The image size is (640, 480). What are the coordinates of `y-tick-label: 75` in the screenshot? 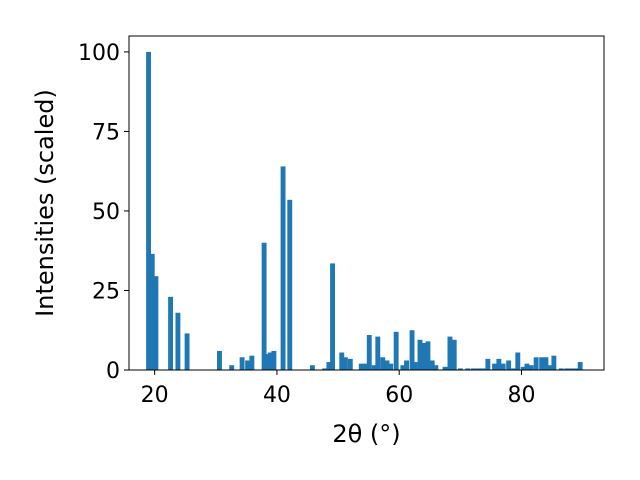 It's located at (106, 132).